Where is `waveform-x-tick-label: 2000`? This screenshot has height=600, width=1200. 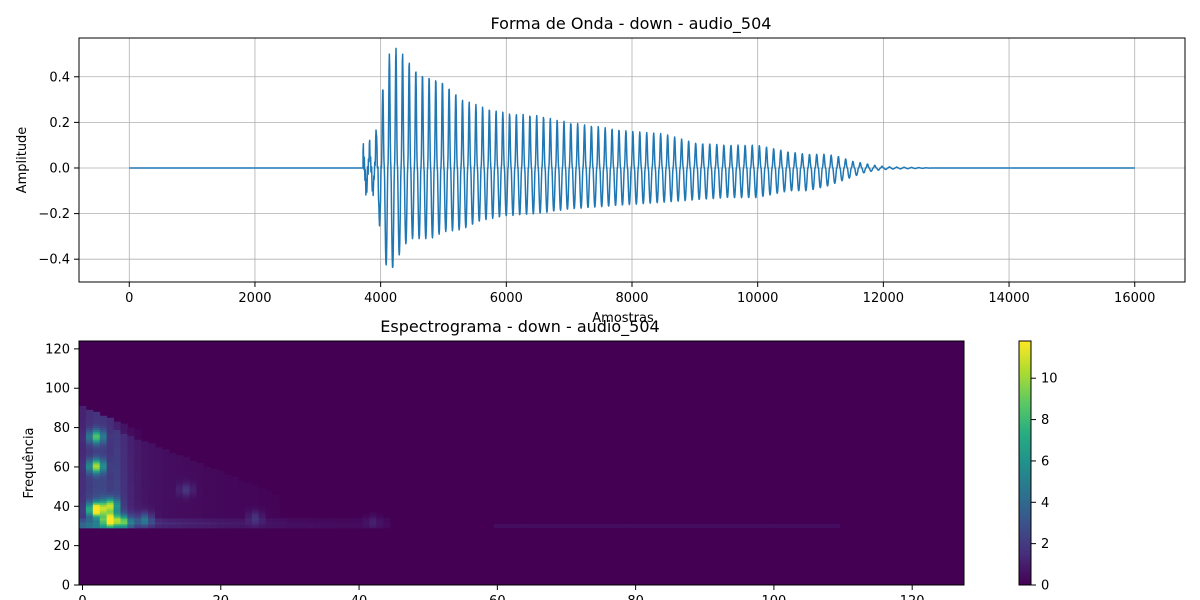 waveform-x-tick-label: 2000 is located at coordinates (254, 298).